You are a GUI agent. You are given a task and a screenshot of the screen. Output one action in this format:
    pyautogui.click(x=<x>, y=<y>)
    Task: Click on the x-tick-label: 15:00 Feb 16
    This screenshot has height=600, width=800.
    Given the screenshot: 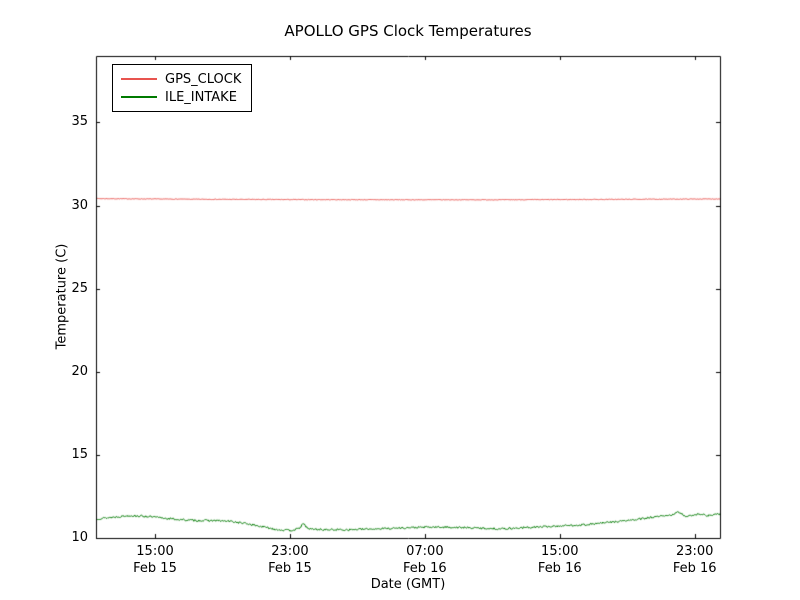 What is the action you would take?
    pyautogui.click(x=560, y=560)
    